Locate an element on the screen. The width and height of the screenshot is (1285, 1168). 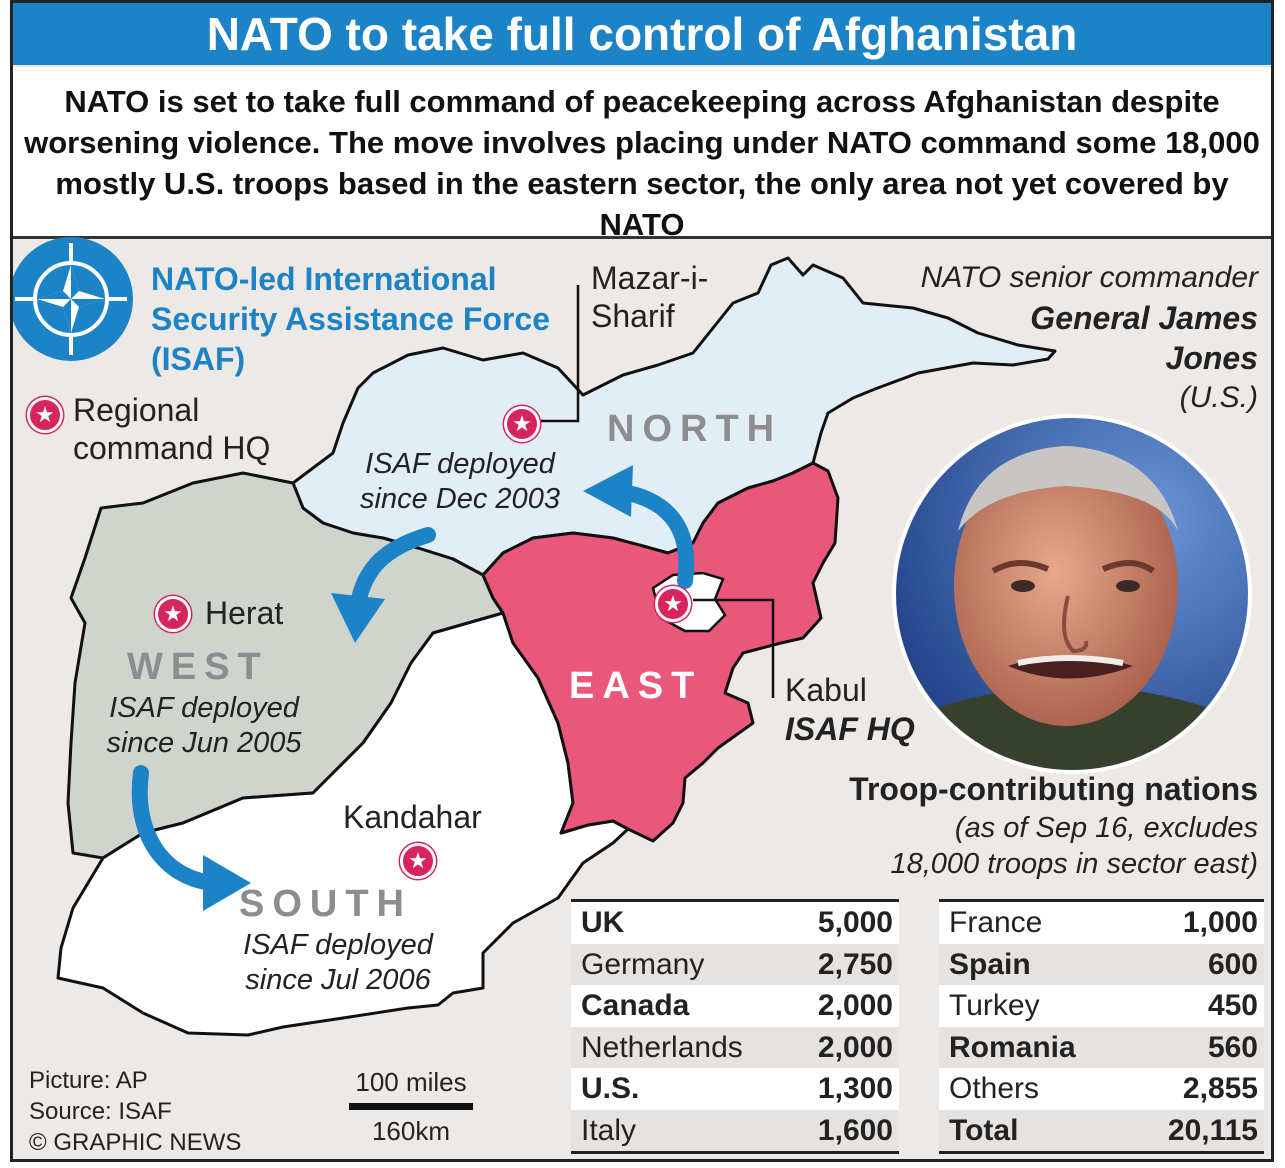
hq-star-kabul: ★ is located at coordinates (673, 604).